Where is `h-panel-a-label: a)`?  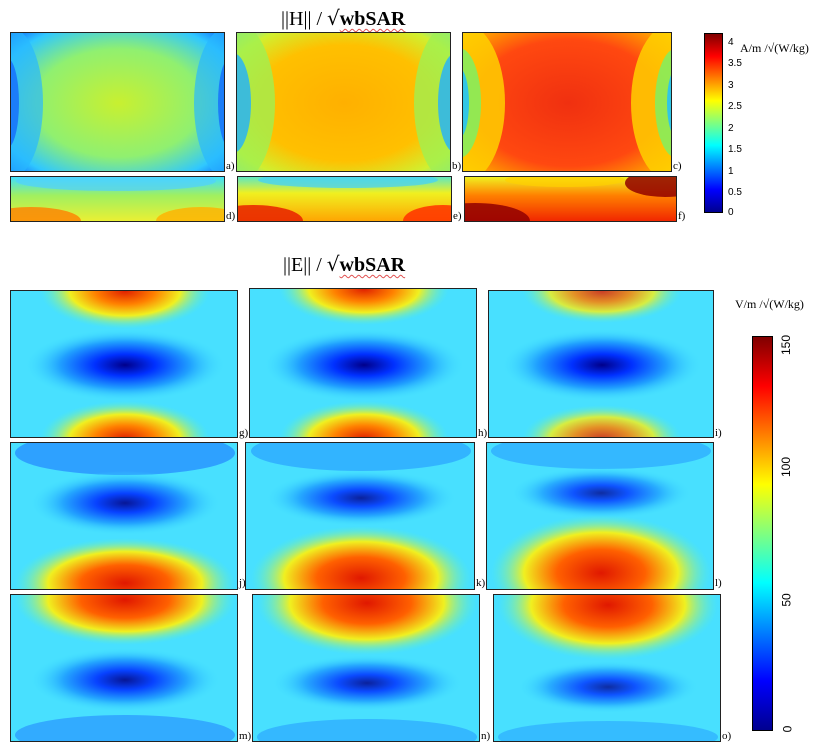
h-panel-a-label: a) is located at coordinates (230, 166).